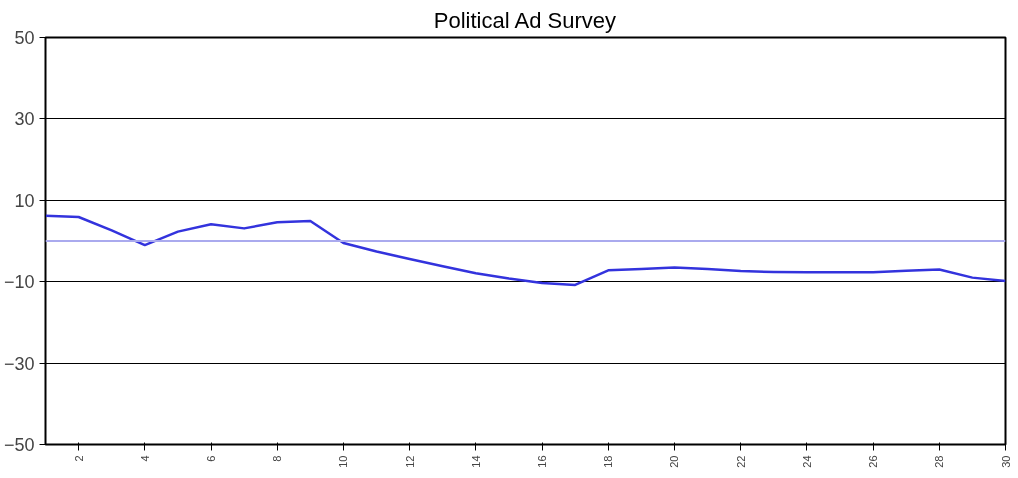 This screenshot has width=1018, height=478. What do you see at coordinates (674, 461) in the screenshot?
I see `x-tick-label: 20` at bounding box center [674, 461].